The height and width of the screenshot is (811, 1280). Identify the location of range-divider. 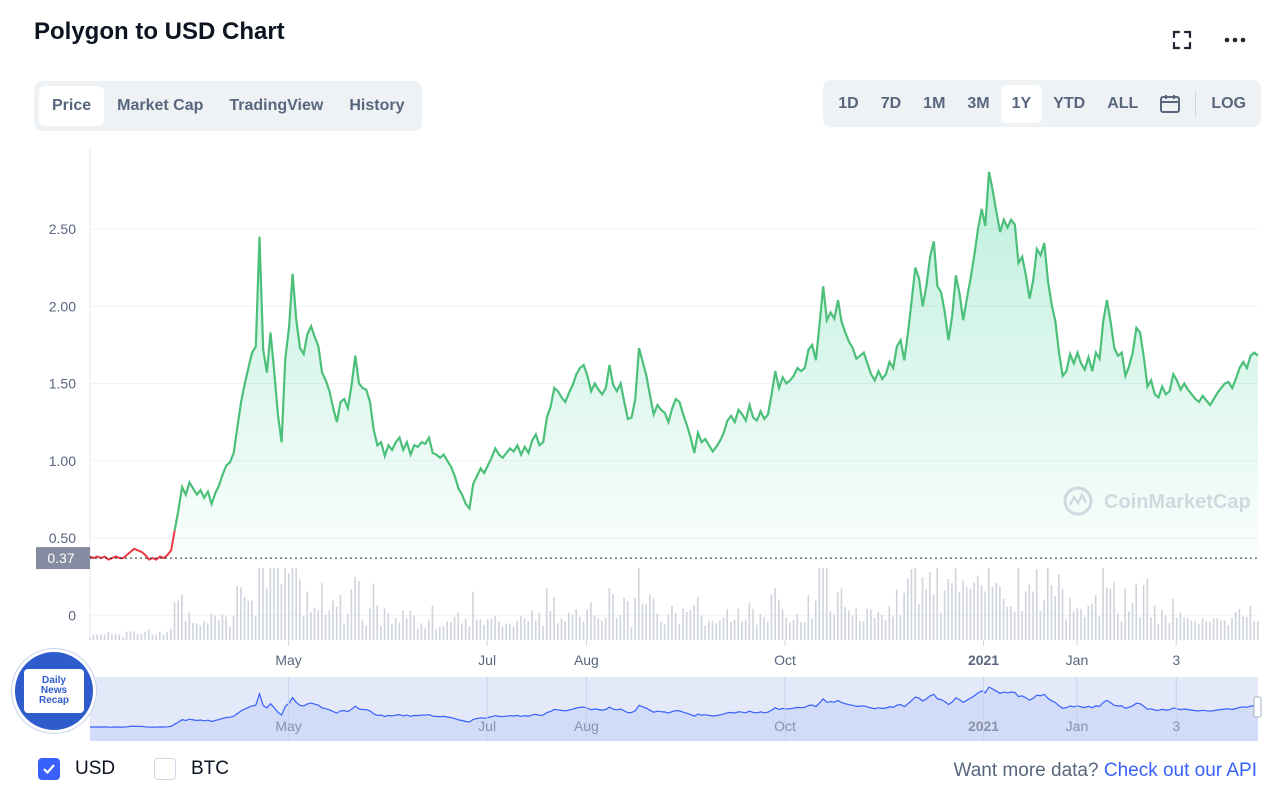
(1196, 103).